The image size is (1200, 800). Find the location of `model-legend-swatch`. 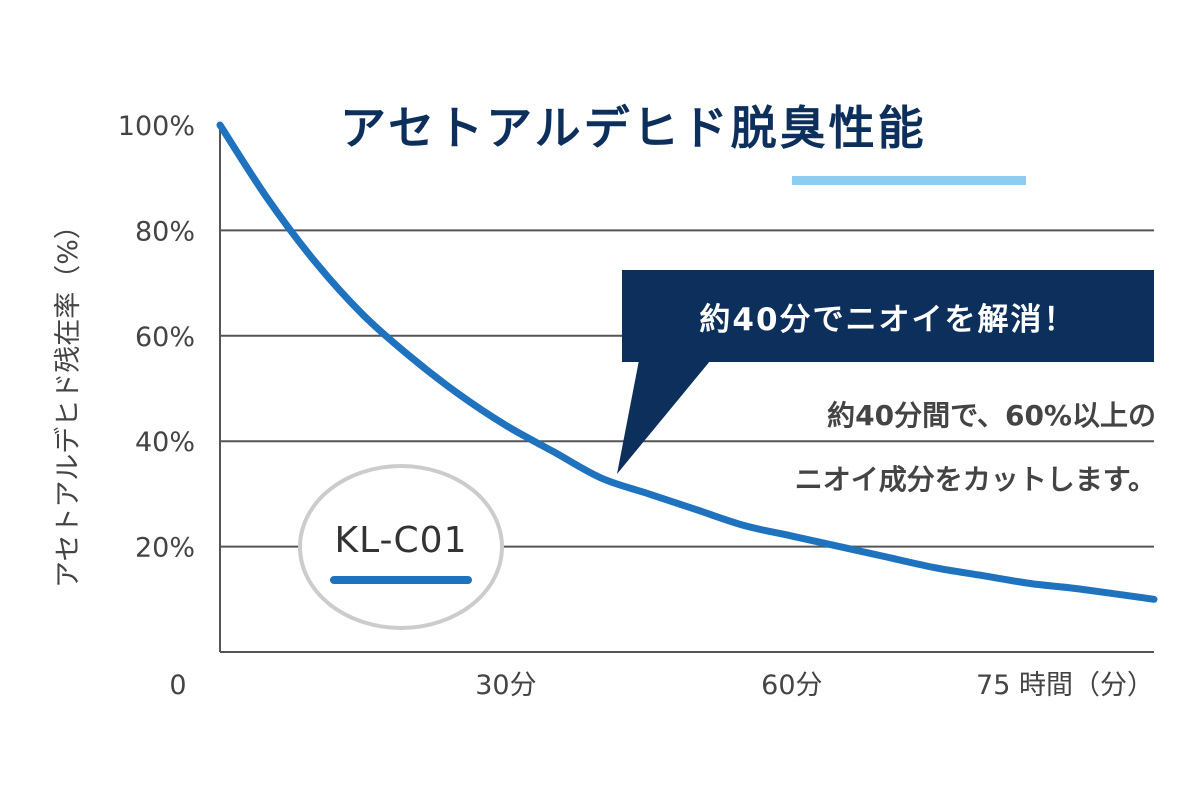

model-legend-swatch is located at coordinates (401, 580).